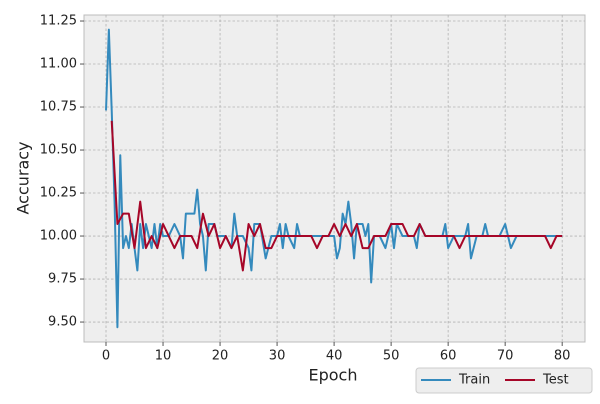  What do you see at coordinates (58, 107) in the screenshot?
I see `y-tick-label: 10.75` at bounding box center [58, 107].